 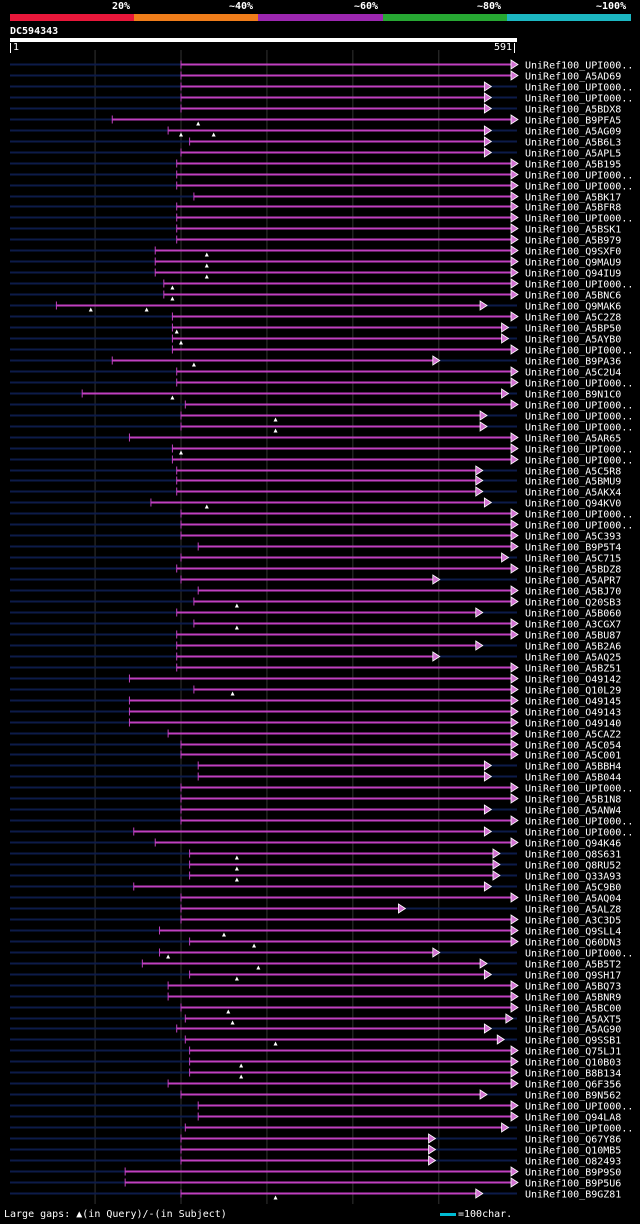 I want to click on hit-label: UniRef100_Q9MAU9, so click(x=573, y=263).